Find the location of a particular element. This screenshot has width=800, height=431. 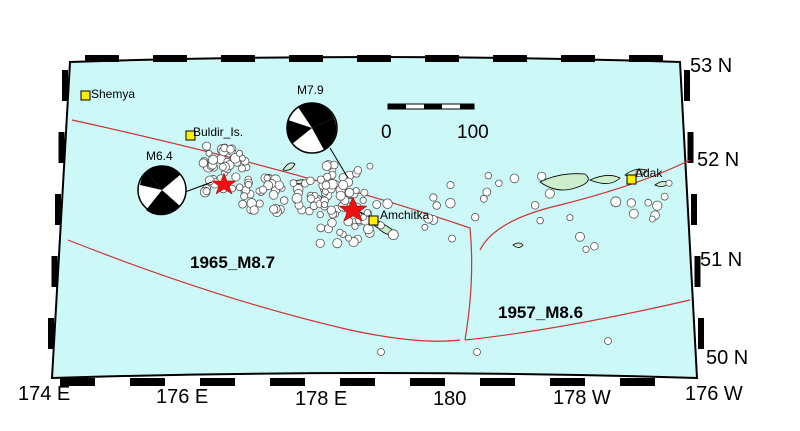

scale-start-label: 0 is located at coordinates (386, 132).